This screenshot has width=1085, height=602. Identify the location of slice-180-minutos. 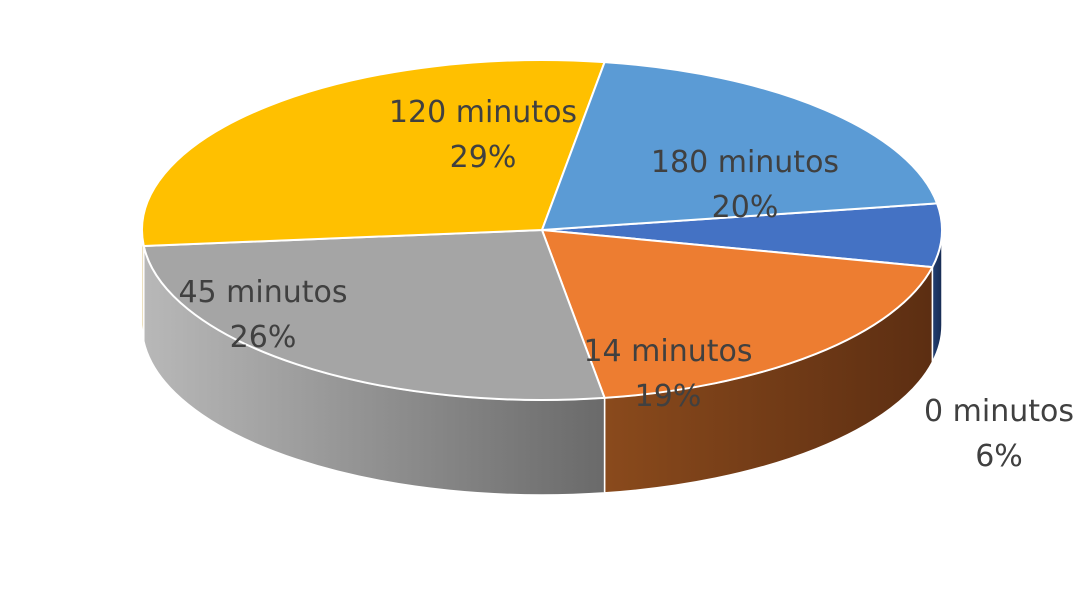
(740, 146).